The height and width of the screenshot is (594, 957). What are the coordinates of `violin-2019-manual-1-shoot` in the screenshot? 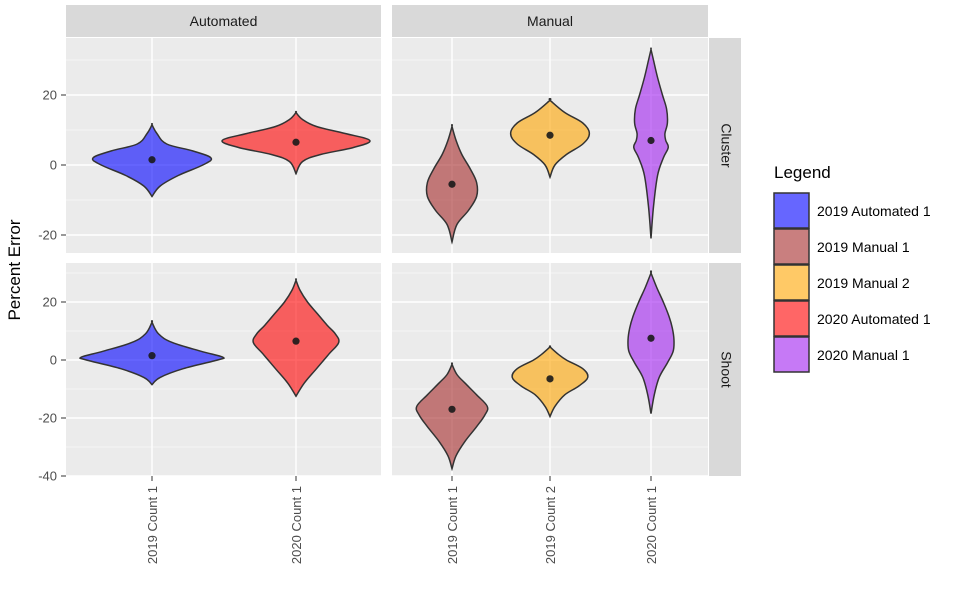 It's located at (452, 417).